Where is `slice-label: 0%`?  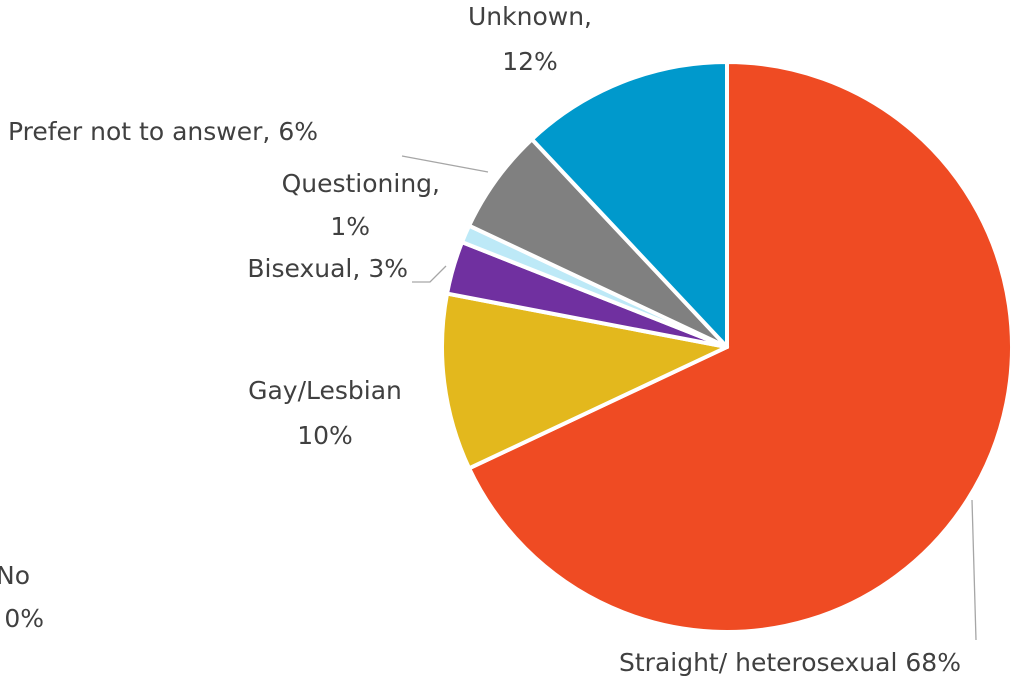
slice-label: 0% is located at coordinates (24, 618).